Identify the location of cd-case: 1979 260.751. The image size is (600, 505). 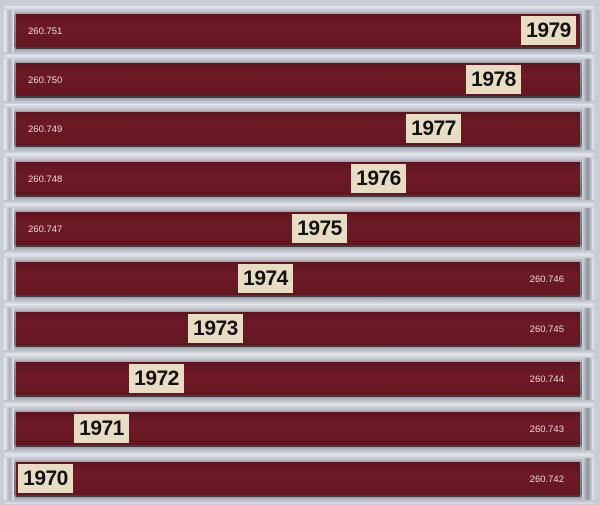
(299, 31).